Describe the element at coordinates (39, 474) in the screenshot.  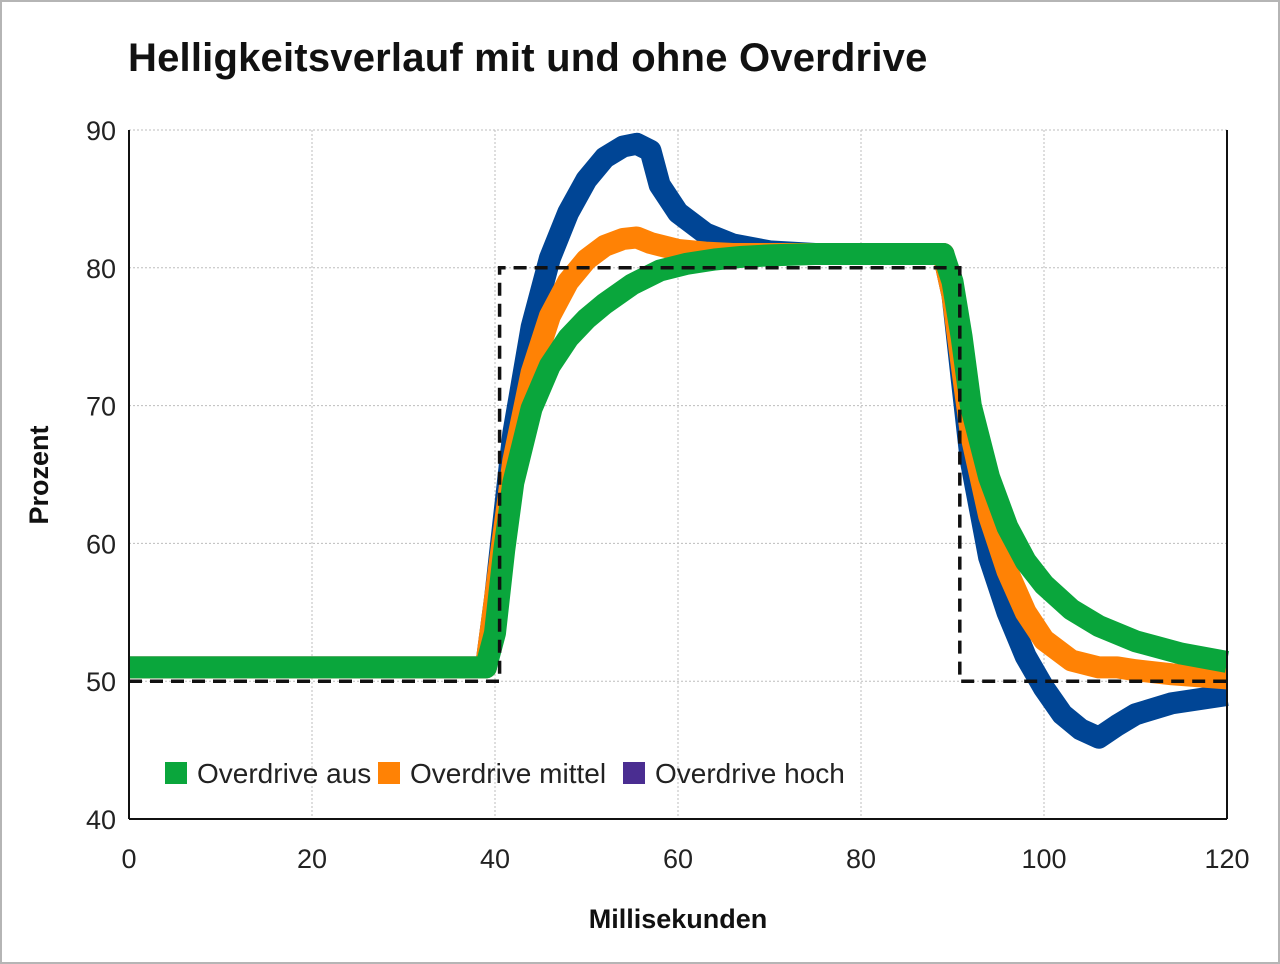
I see `y-axis-title: Prozent` at that location.